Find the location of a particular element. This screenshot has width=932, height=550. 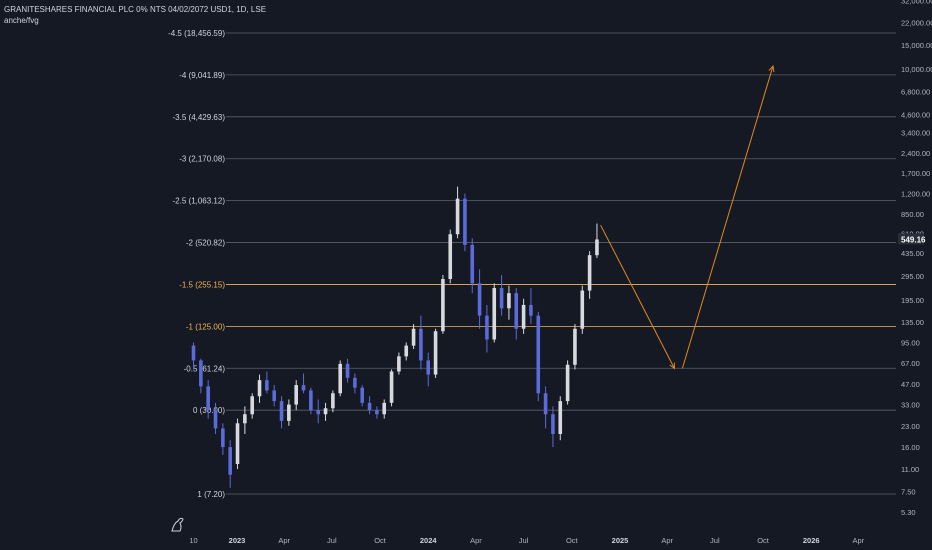

fib-level-label: -4.5 (18,456.59) is located at coordinates (196, 33).